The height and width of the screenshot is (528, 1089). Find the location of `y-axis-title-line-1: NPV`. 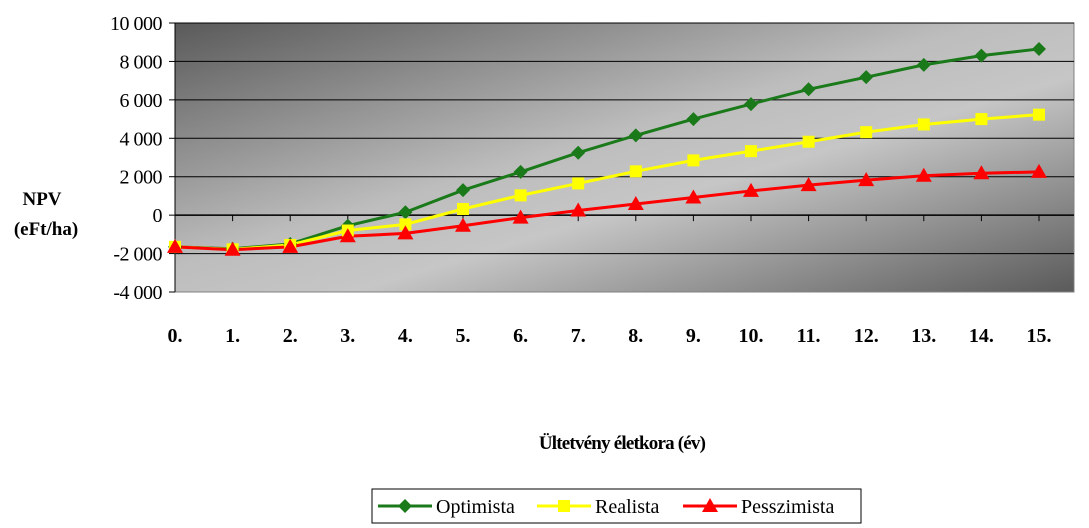

y-axis-title-line-1: NPV is located at coordinates (41, 199).